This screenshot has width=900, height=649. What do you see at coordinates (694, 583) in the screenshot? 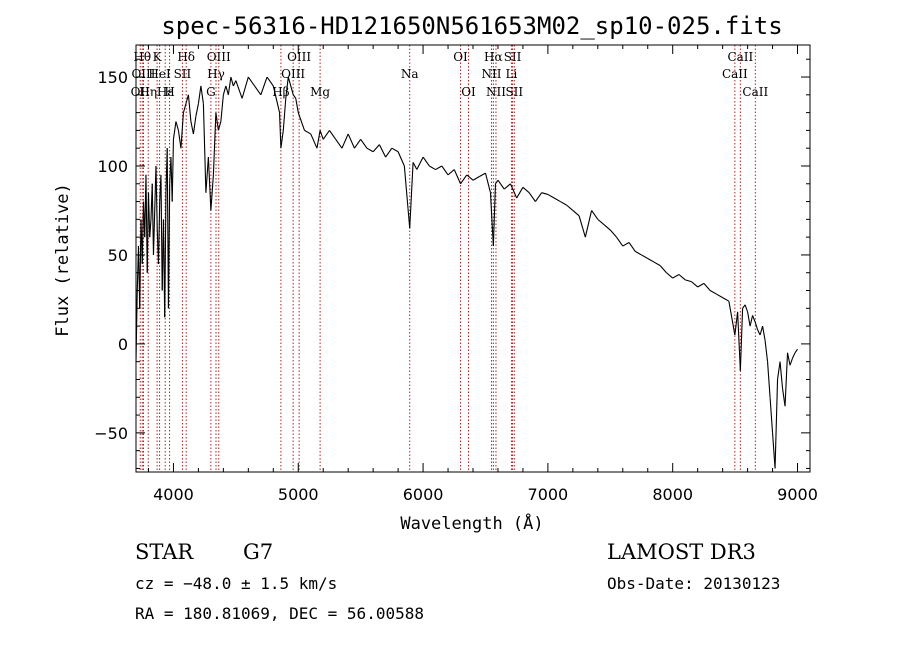
I see `observation-date: Obs-Date: 20130123` at bounding box center [694, 583].